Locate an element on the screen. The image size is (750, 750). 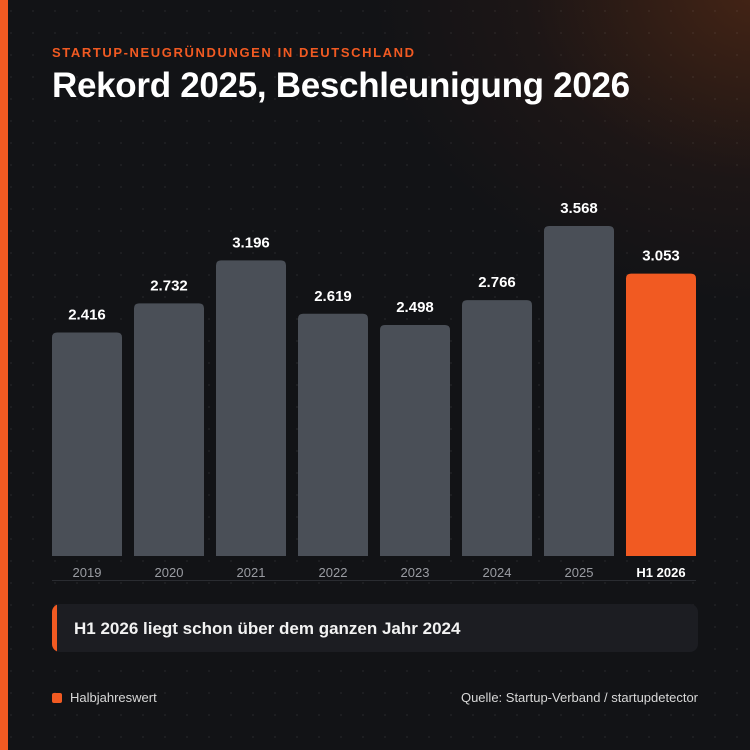
legend: Halbjahreswert is located at coordinates (104, 697).